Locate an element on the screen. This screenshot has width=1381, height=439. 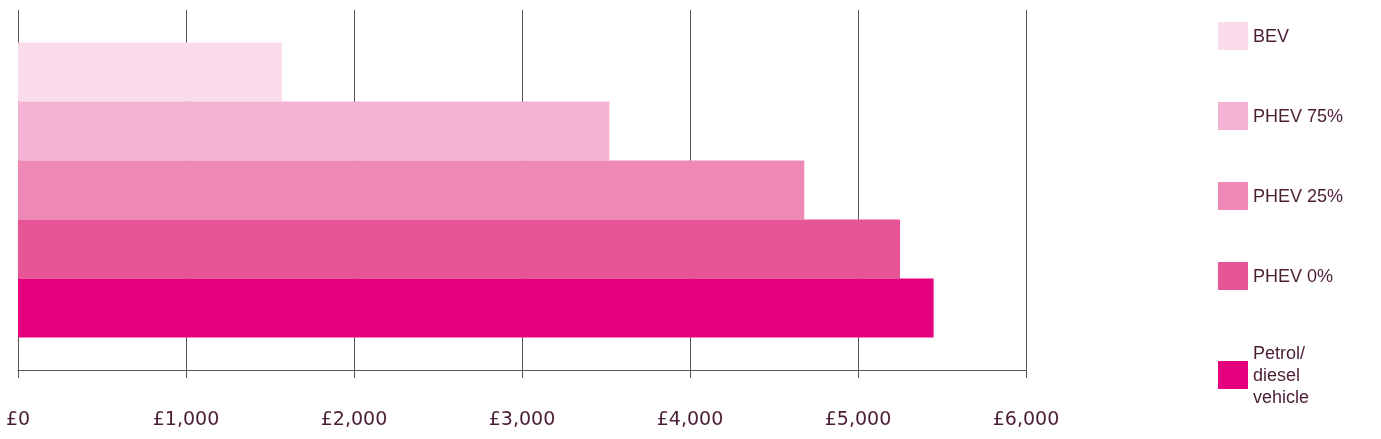
x-tick-label: £1,000 is located at coordinates (186, 417).